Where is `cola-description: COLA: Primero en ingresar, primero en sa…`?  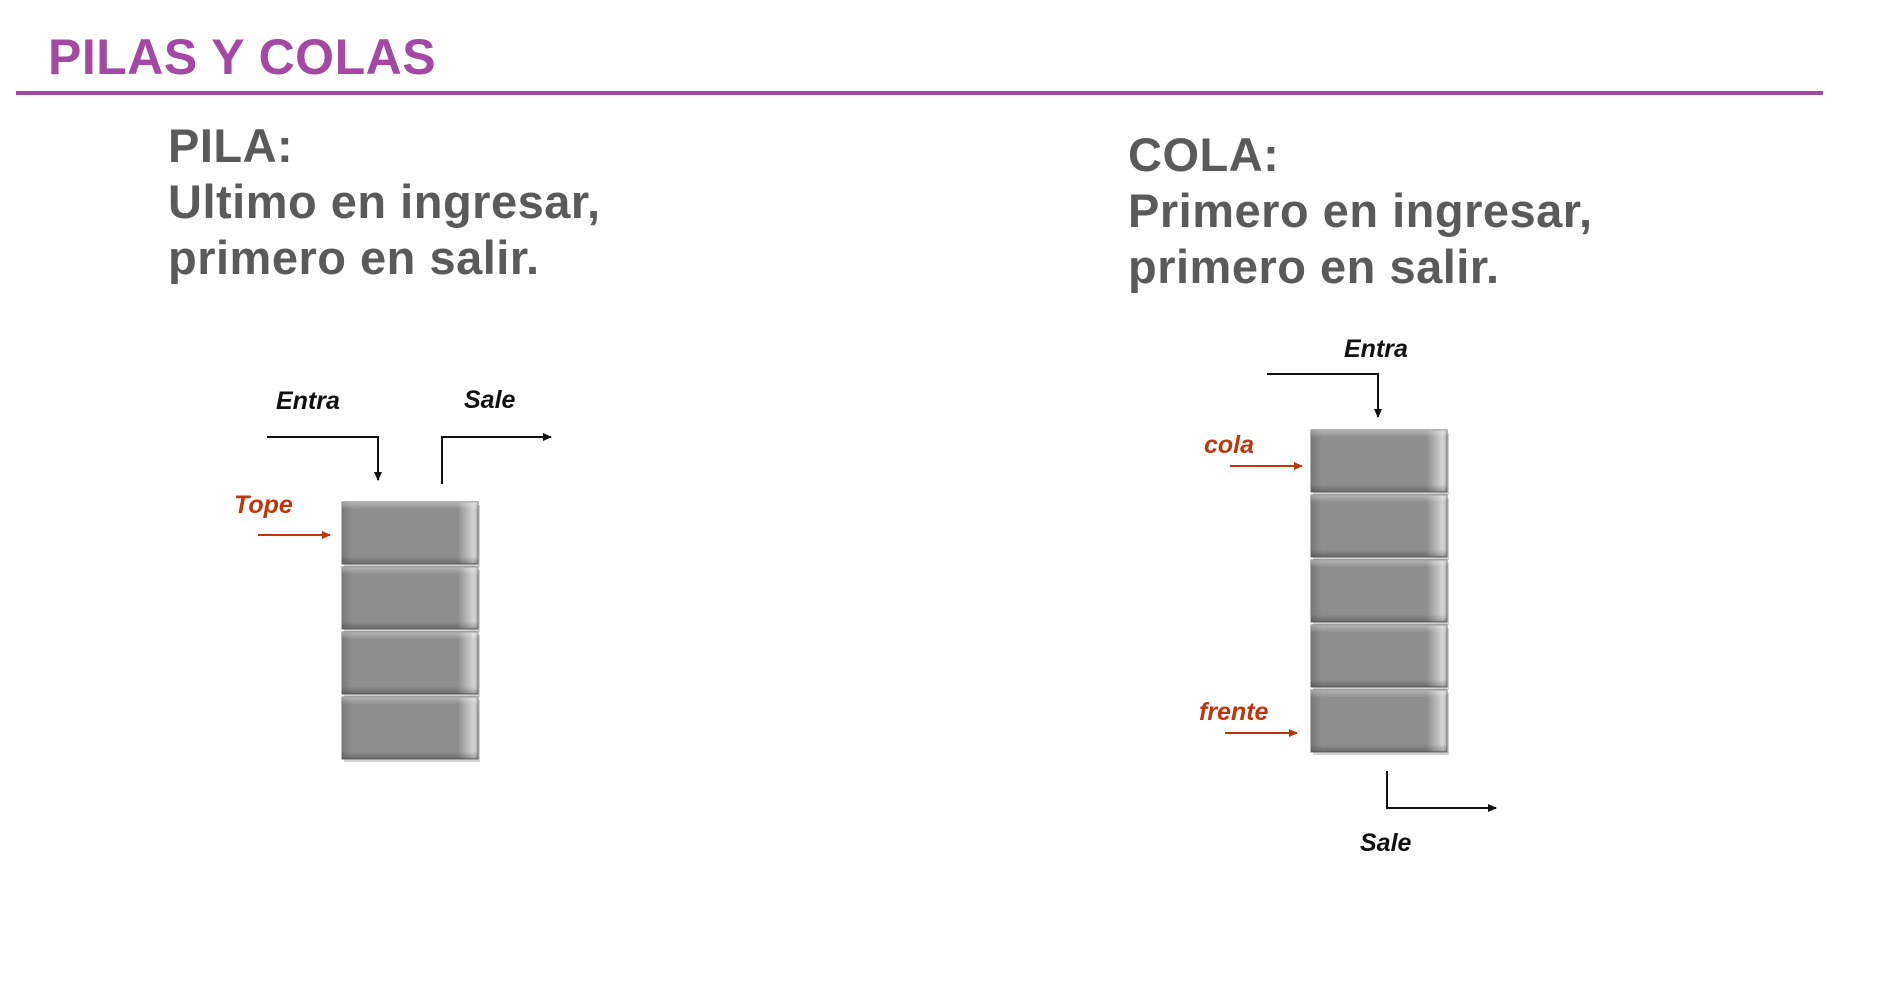
cola-description: COLA: Primero en ingresar, primero en sa… is located at coordinates (1360, 211).